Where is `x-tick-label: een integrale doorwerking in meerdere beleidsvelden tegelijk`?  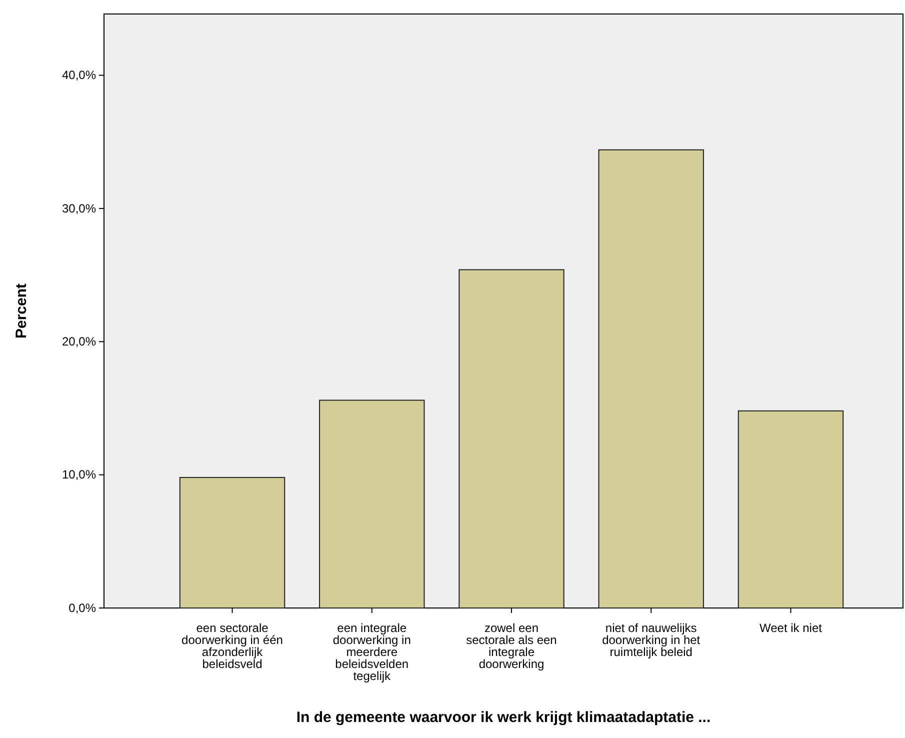 x-tick-label: een integrale doorwerking in meerdere beleidsvelden tegelijk is located at coordinates (371, 652).